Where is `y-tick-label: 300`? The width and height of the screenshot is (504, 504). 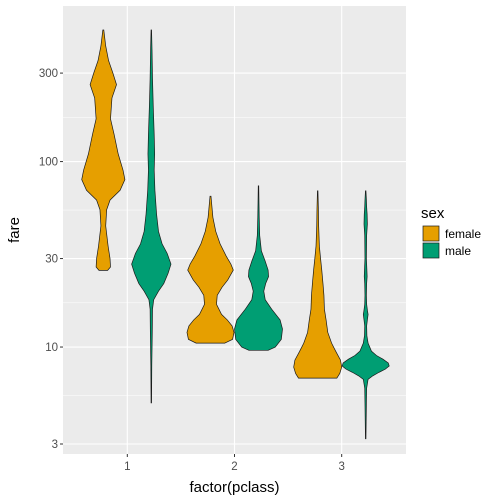 y-tick-label: 300 is located at coordinates (48, 74).